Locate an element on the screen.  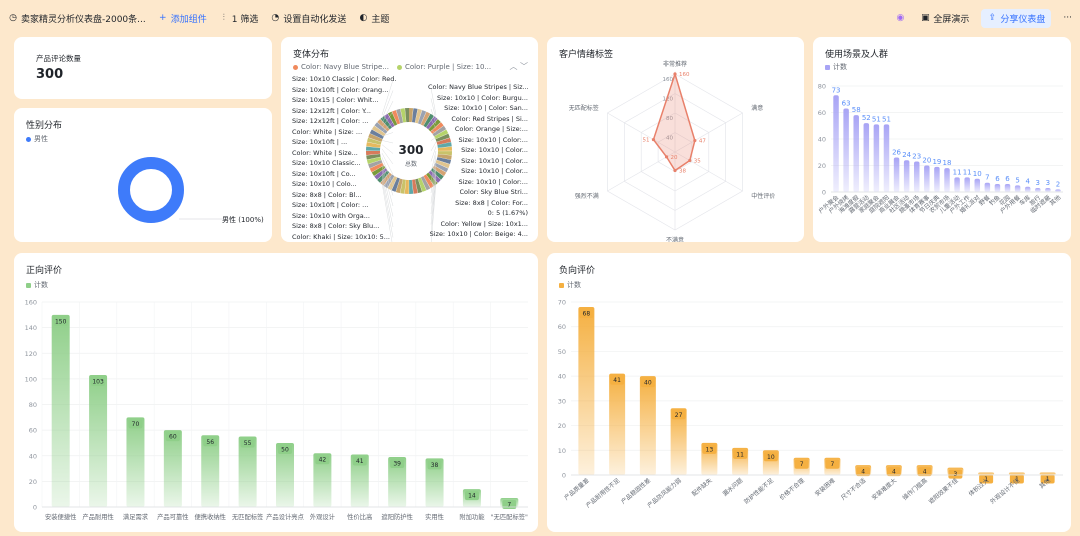
y-tick-label: 30 is located at coordinates (562, 401).